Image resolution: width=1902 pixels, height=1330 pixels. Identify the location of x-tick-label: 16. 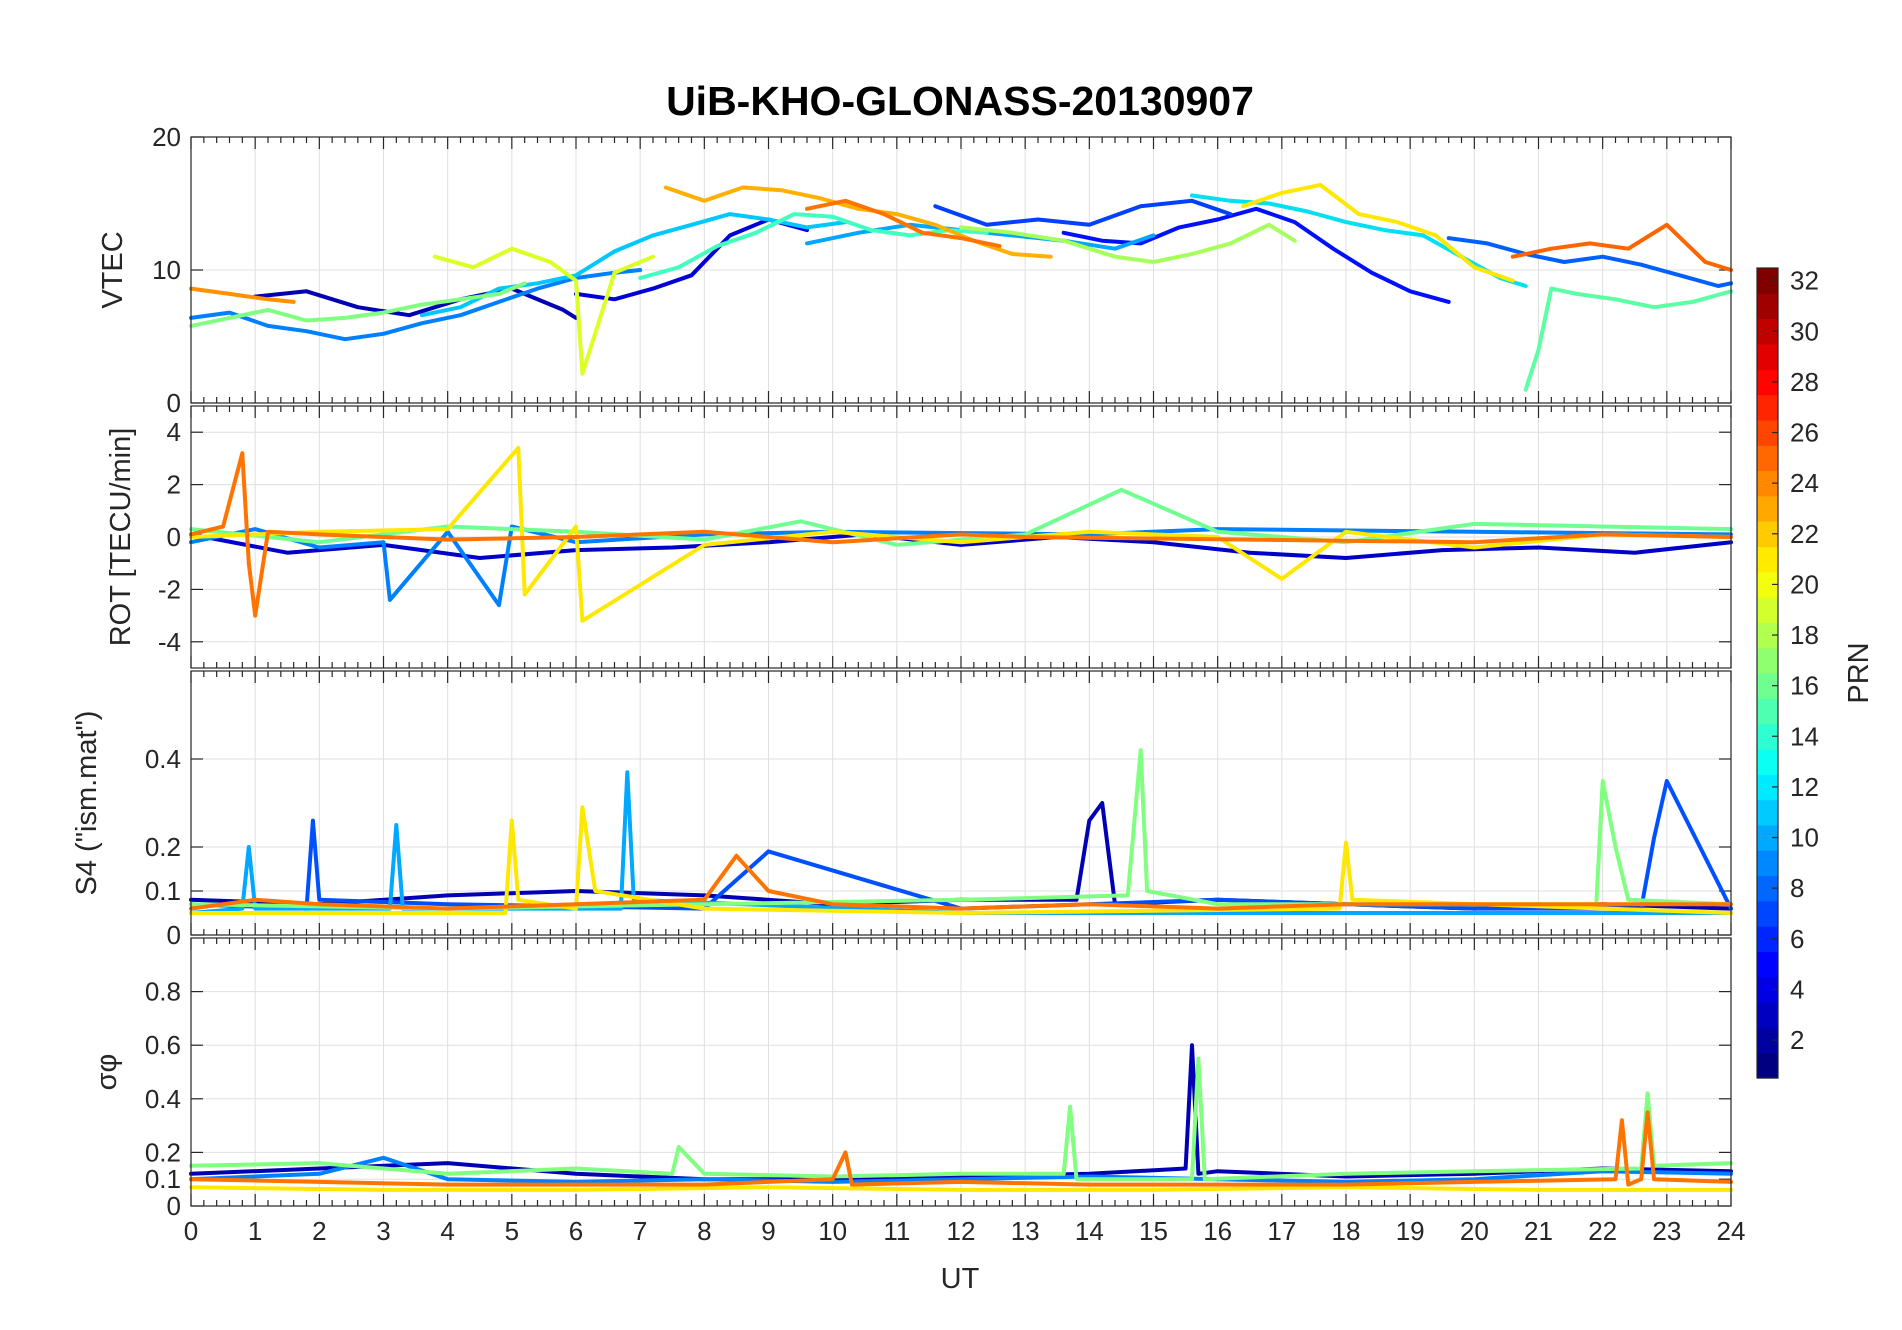
(1217, 1231).